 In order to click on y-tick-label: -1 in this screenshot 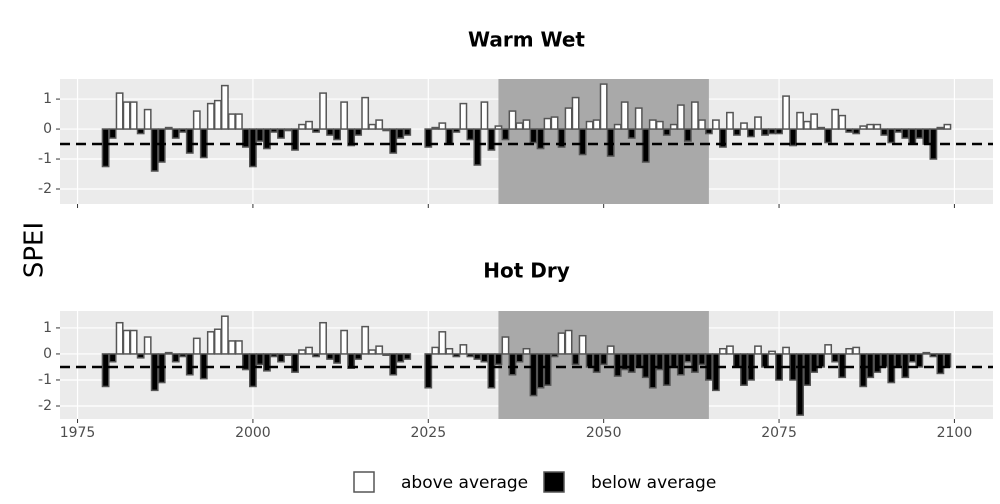, I will do `click(45, 159)`.